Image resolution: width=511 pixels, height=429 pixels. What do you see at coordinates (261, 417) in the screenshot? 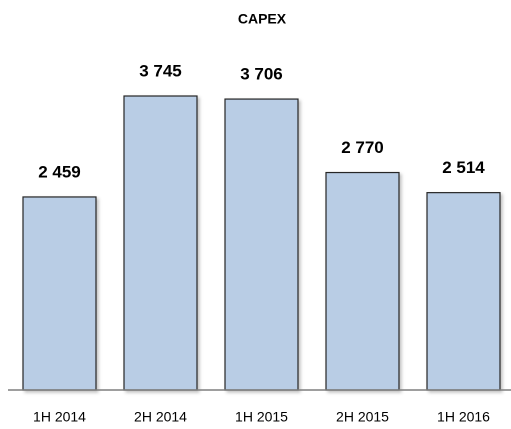
I see `x-tick-label: 1H 2015` at bounding box center [261, 417].